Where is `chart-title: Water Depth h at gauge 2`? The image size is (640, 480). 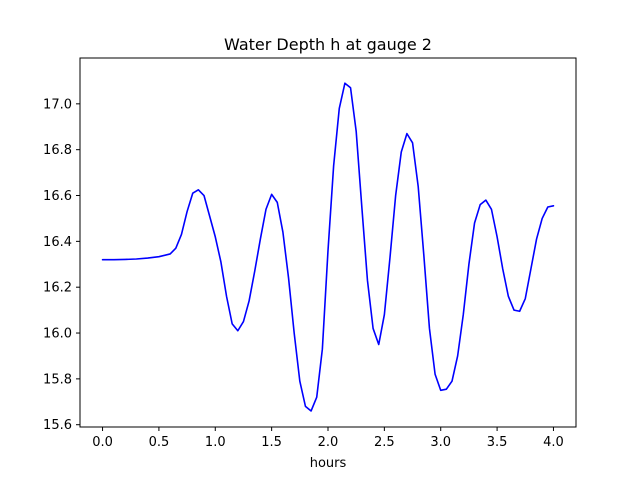
chart-title: Water Depth h at gauge 2 is located at coordinates (328, 44).